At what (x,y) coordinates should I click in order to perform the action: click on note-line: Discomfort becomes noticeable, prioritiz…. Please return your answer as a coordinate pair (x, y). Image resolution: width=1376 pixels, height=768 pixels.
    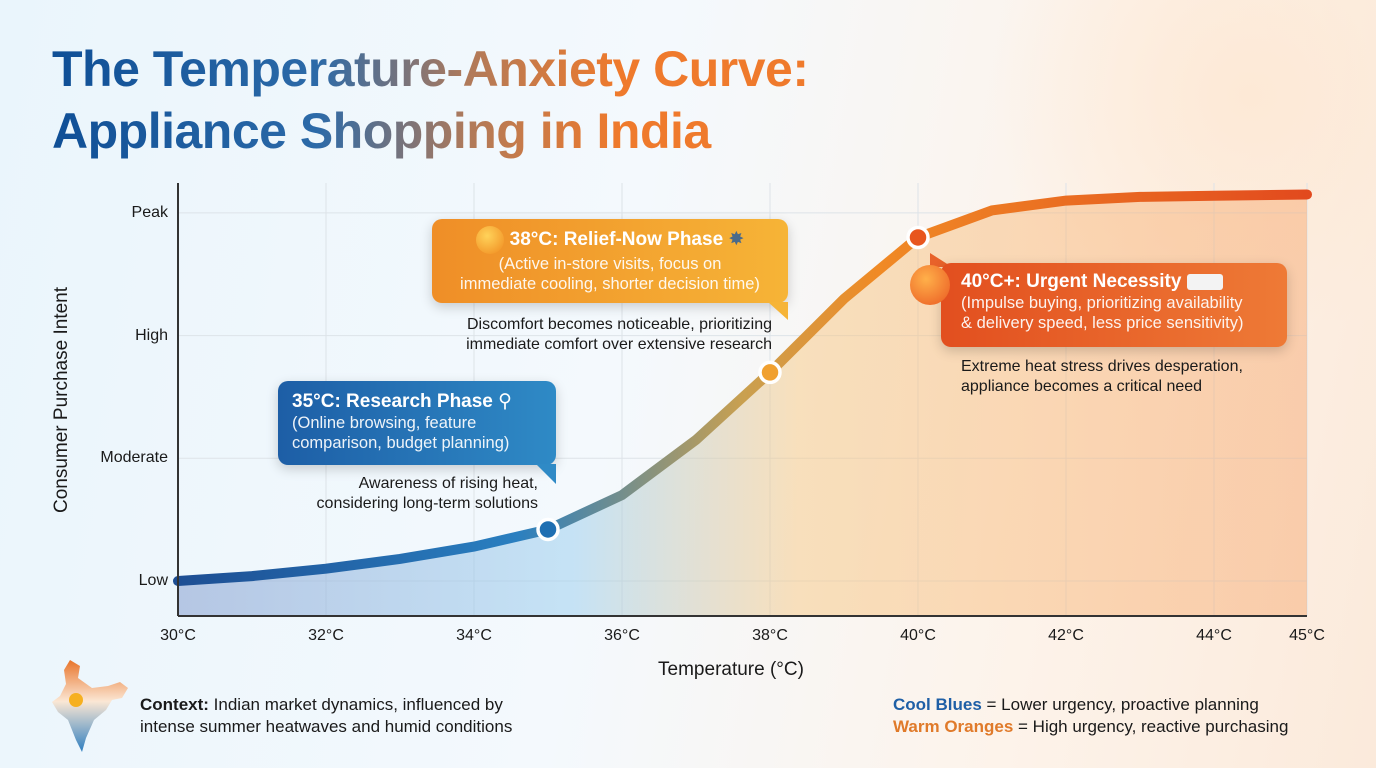
    Looking at the image, I should click on (619, 324).